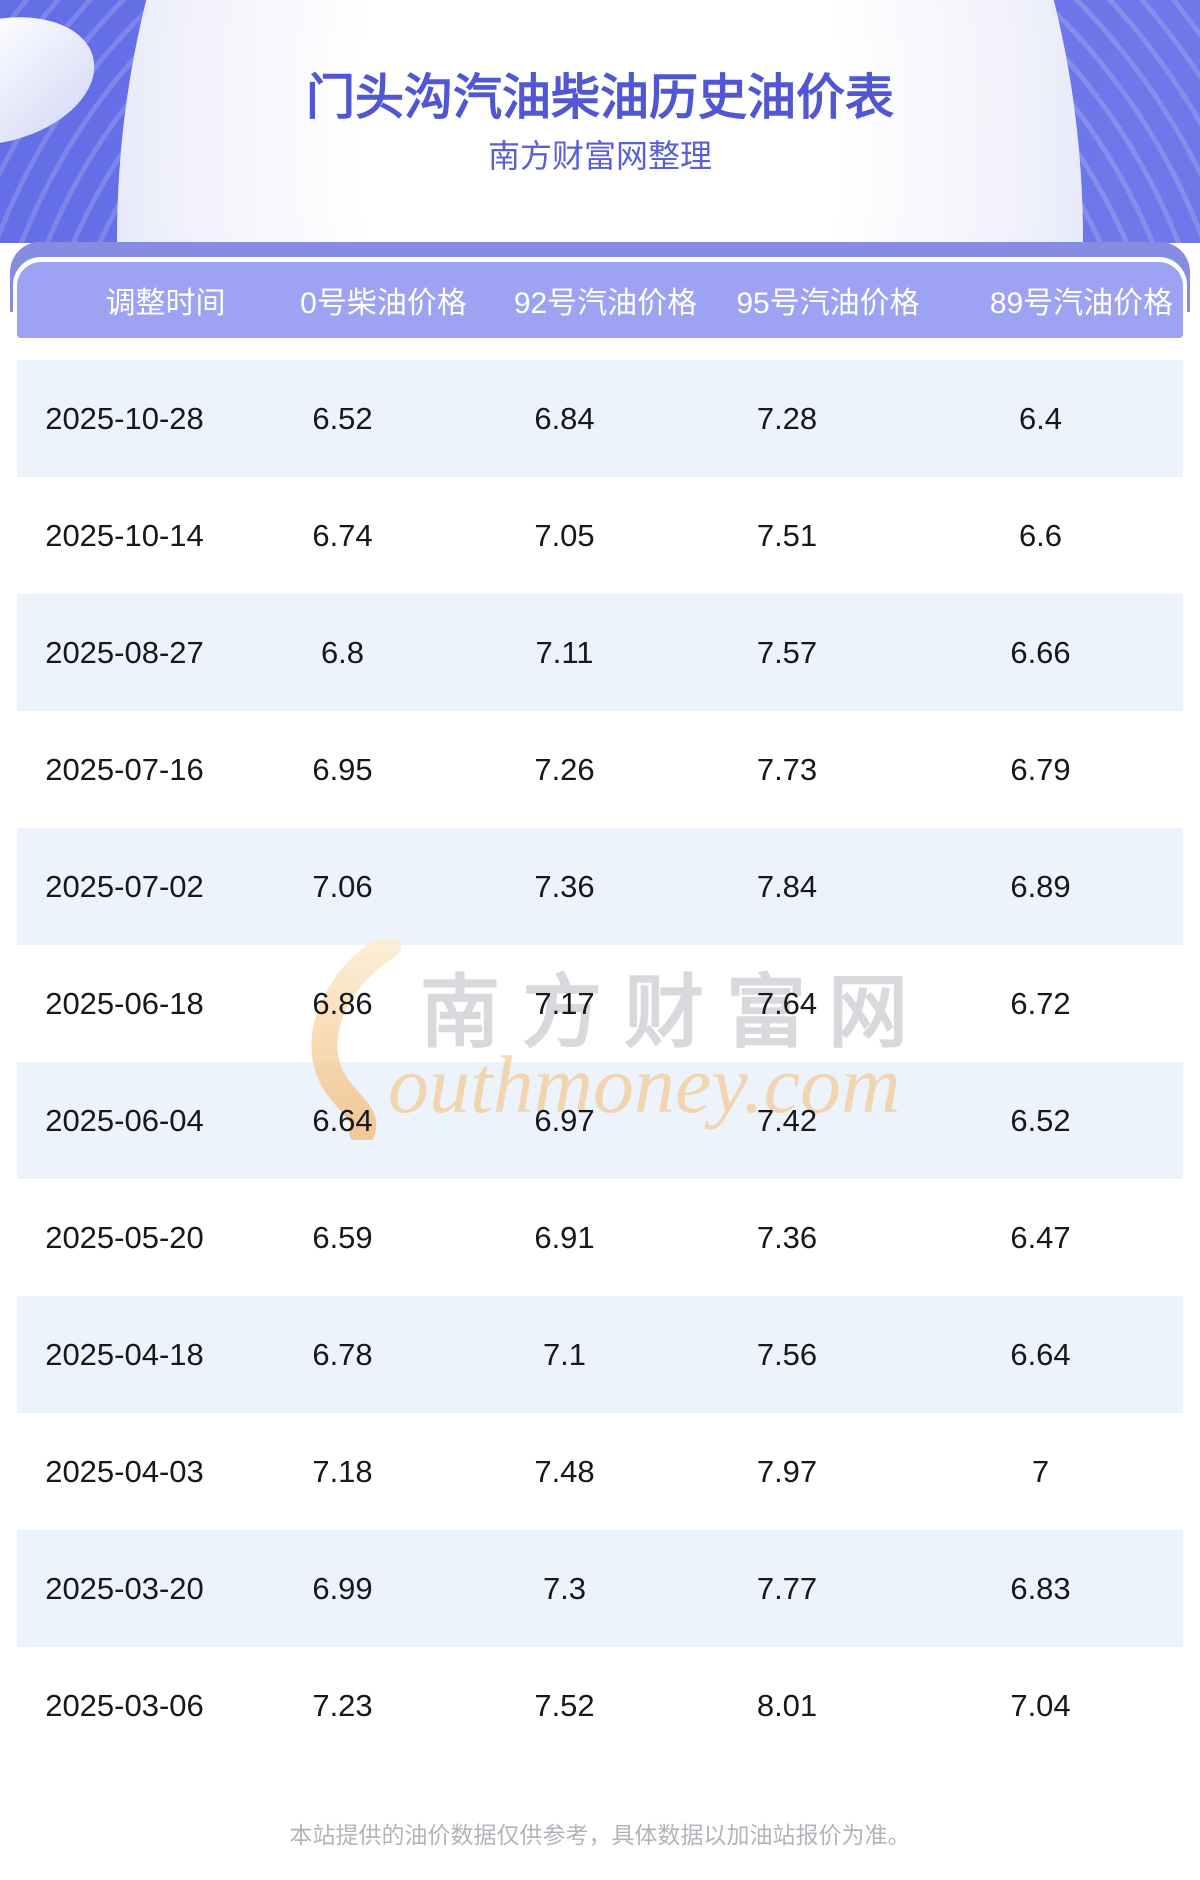 The image size is (1200, 1880). Describe the element at coordinates (124, 1472) in the screenshot. I see `cell-date: 2025-04-03` at that location.